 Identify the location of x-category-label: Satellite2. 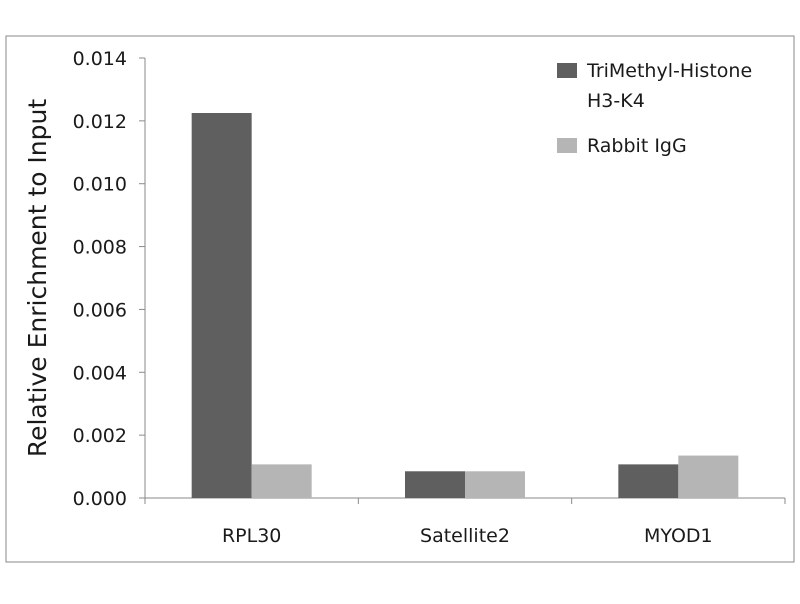
(465, 536).